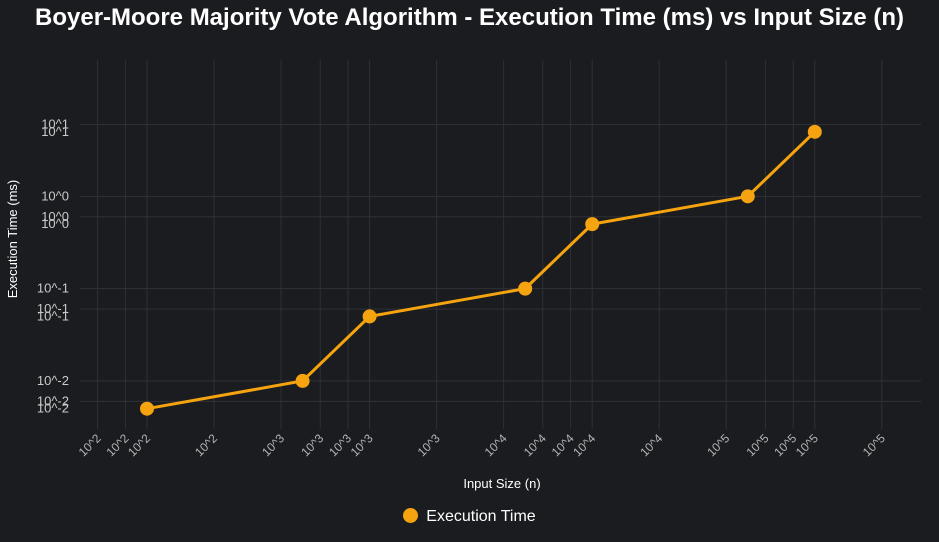 The width and height of the screenshot is (939, 542). I want to click on legend: Execution Time, so click(469, 517).